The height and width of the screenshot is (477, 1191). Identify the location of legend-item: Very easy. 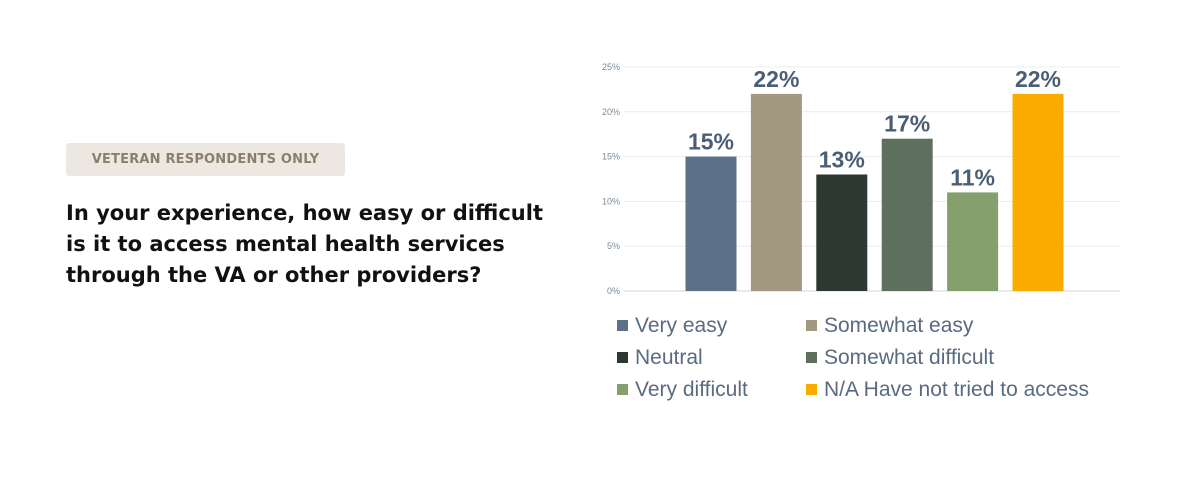
(711, 325).